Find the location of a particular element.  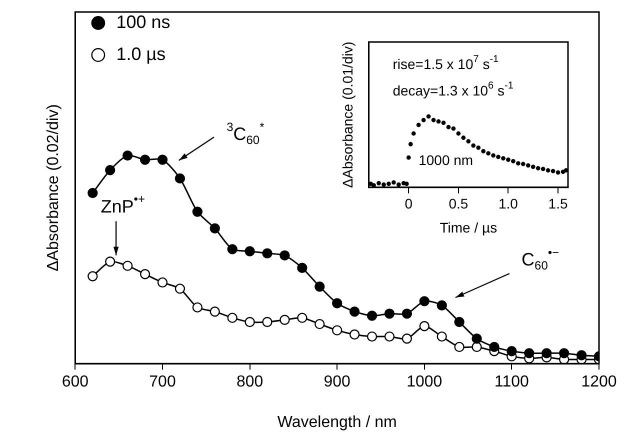

x-tick-label: 900 is located at coordinates (337, 382).